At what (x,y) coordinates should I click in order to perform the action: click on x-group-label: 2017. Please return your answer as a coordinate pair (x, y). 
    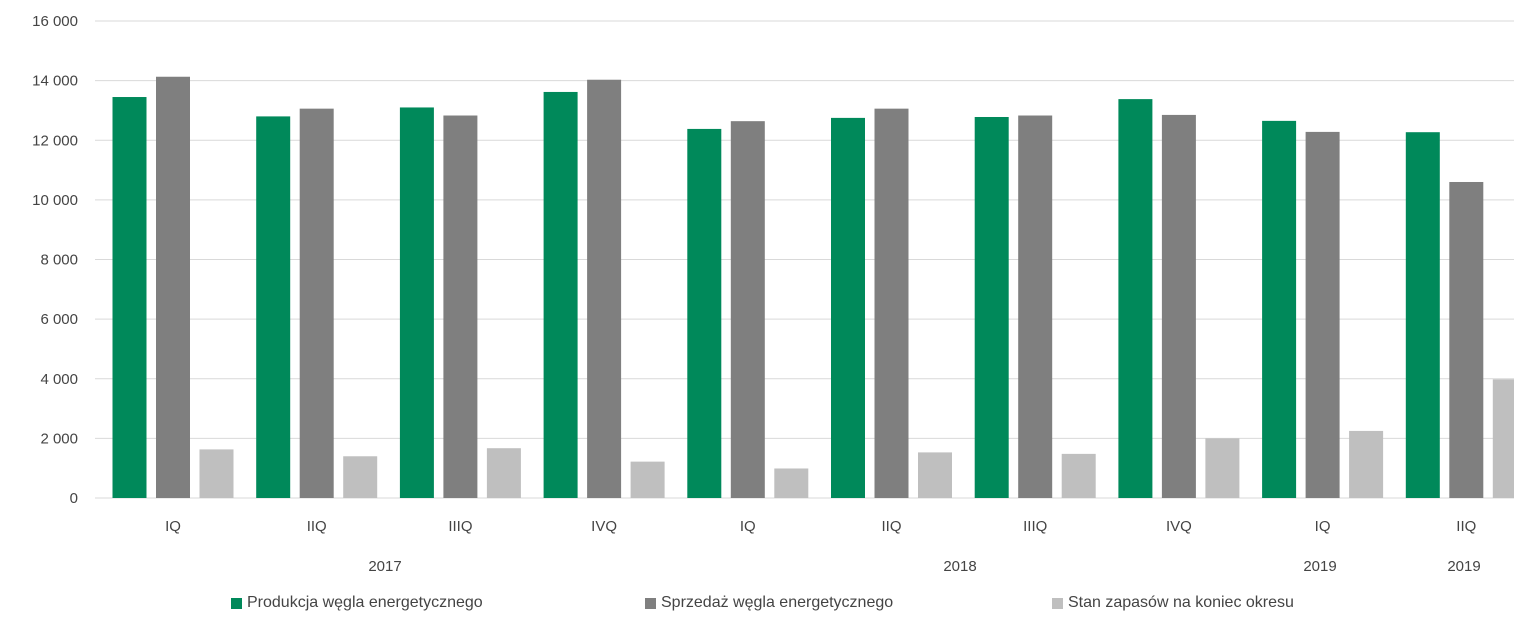
    Looking at the image, I should click on (384, 566).